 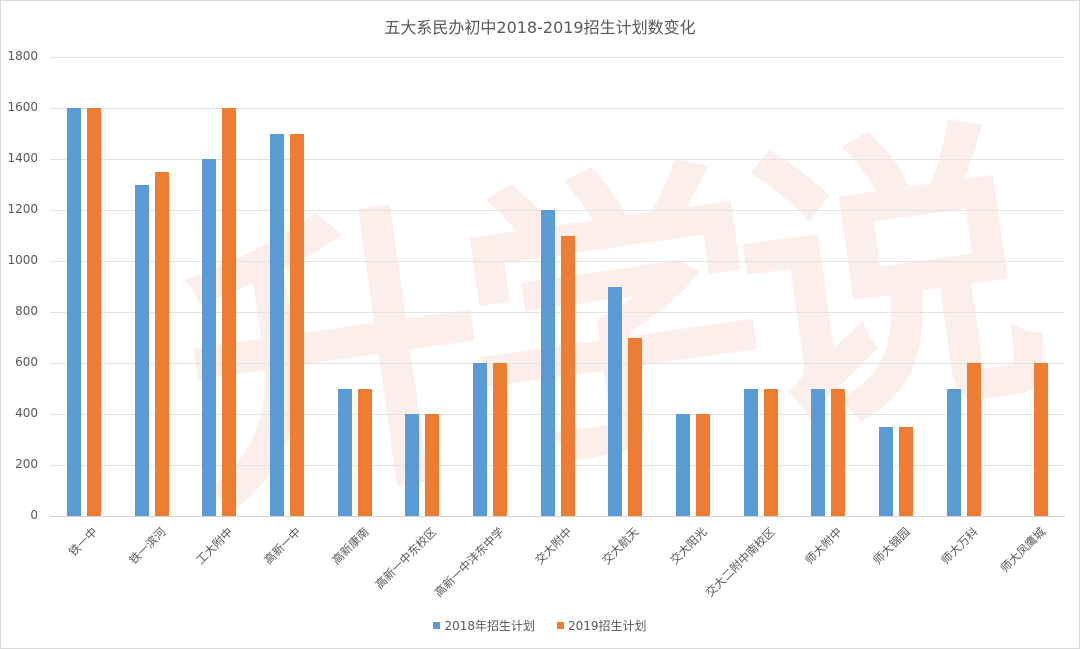 I want to click on legend-item: 2019招生计划, so click(x=602, y=625).